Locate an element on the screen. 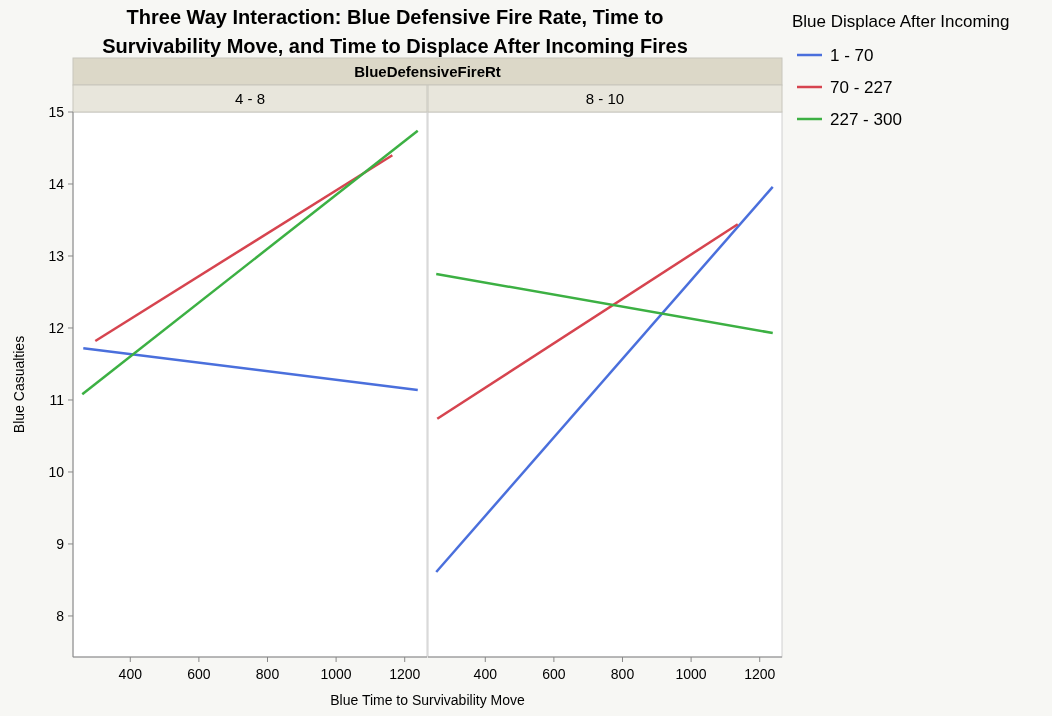 The image size is (1052, 716). y-tick-label: 15 is located at coordinates (56, 112).